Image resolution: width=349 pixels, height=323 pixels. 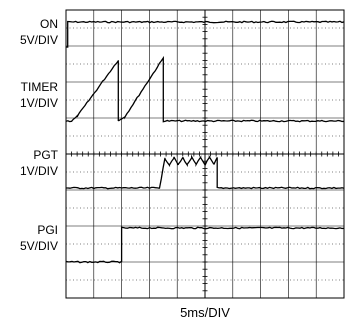 What do you see at coordinates (39, 135) in the screenshot?
I see `channel-labels: ON 5V/DIV TIMER 1V/DIV PGT 1V/DIV PGI 5V/DIV` at bounding box center [39, 135].